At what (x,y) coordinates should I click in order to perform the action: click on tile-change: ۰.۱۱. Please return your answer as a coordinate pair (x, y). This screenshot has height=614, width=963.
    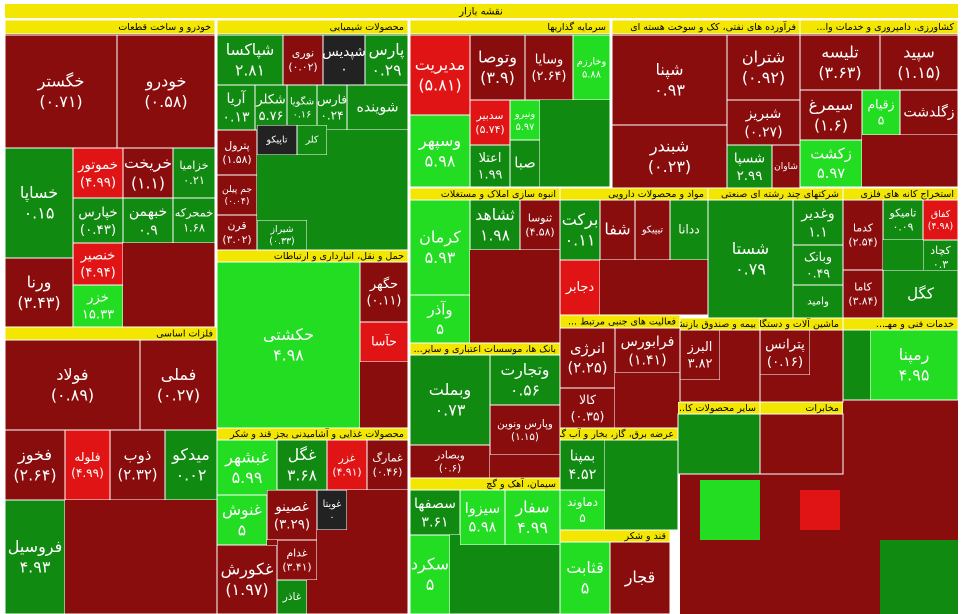
    Looking at the image, I should click on (580, 240).